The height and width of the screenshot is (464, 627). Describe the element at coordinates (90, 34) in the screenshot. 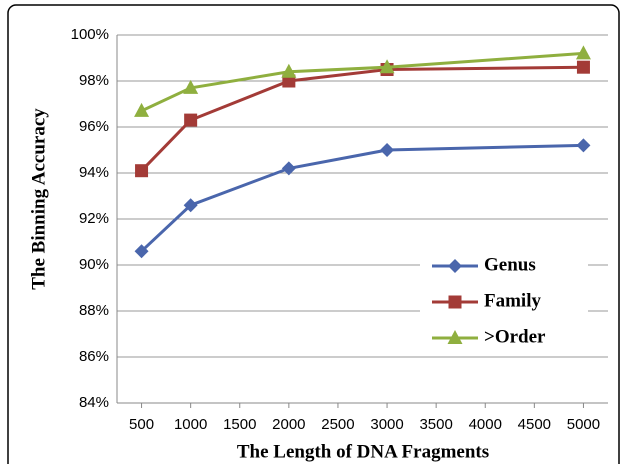

I see `y-tick-label: 100%` at that location.